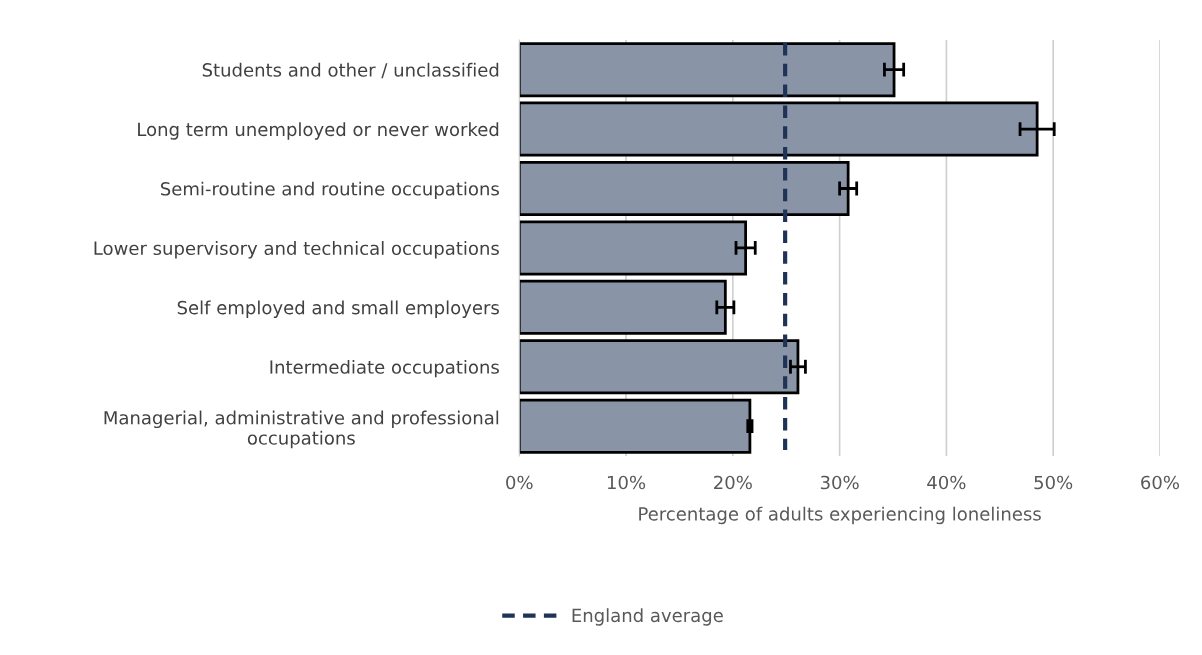 Image resolution: width=1202 pixels, height=655 pixels. Describe the element at coordinates (301, 429) in the screenshot. I see `y-tick-label: Managerial, administrative and professional occupations` at that location.